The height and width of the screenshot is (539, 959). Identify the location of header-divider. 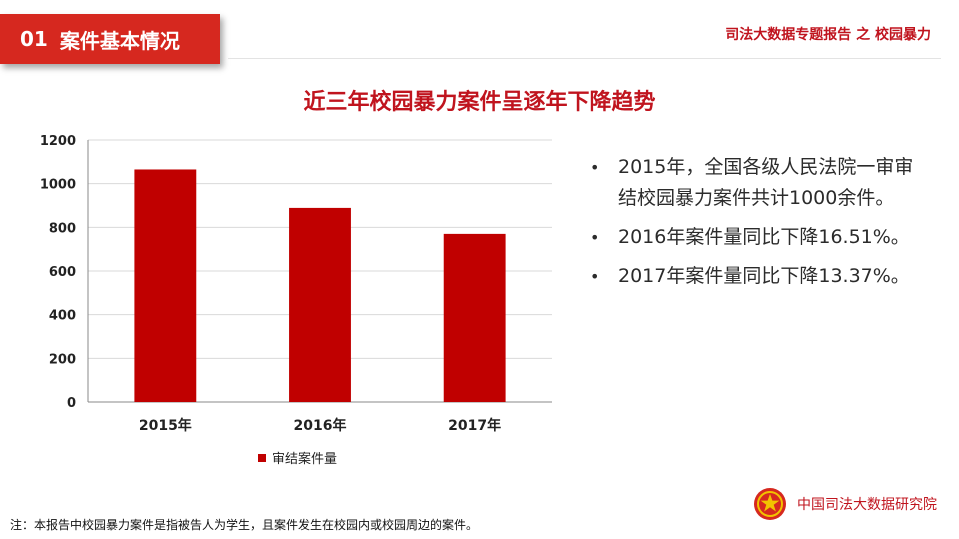
(584, 58).